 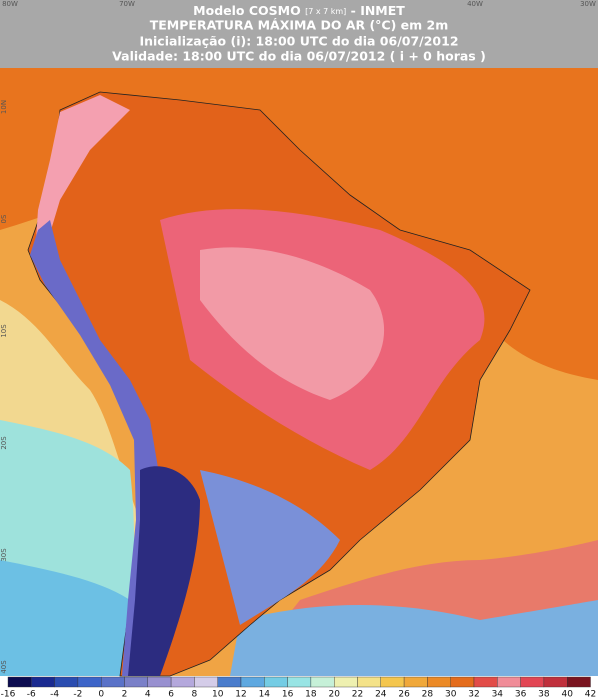 I want to click on pampas, so click(x=270, y=547).